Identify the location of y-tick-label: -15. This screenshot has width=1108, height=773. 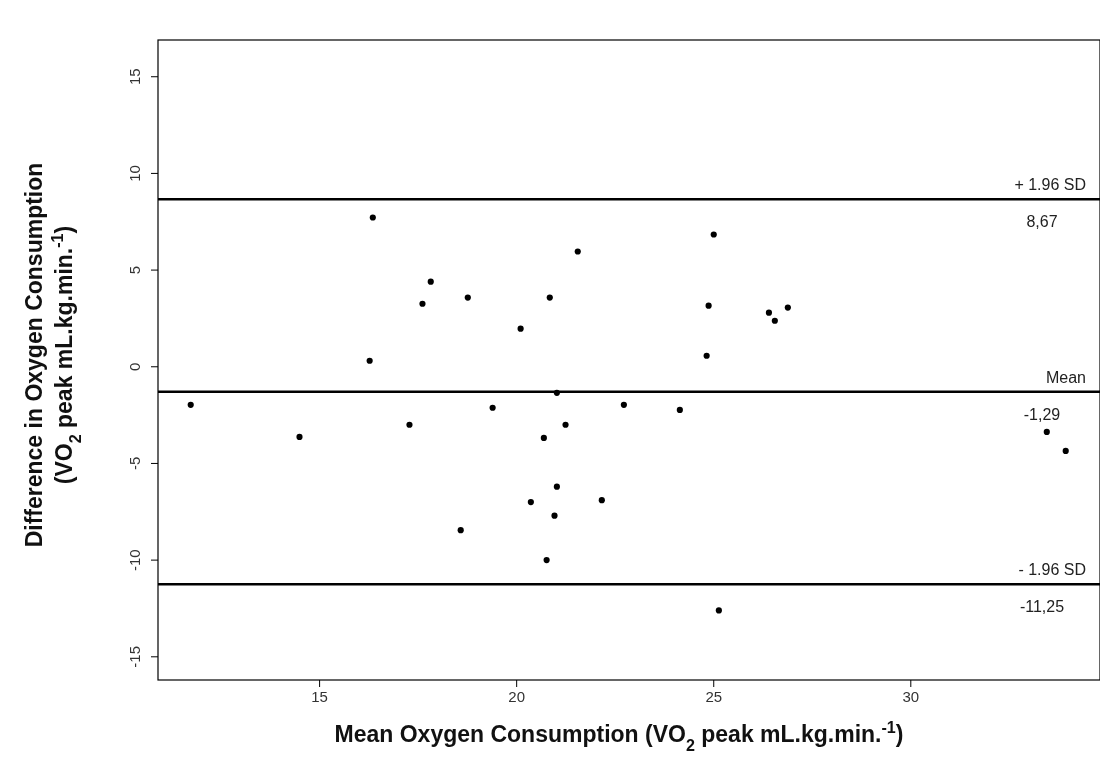
(134, 656).